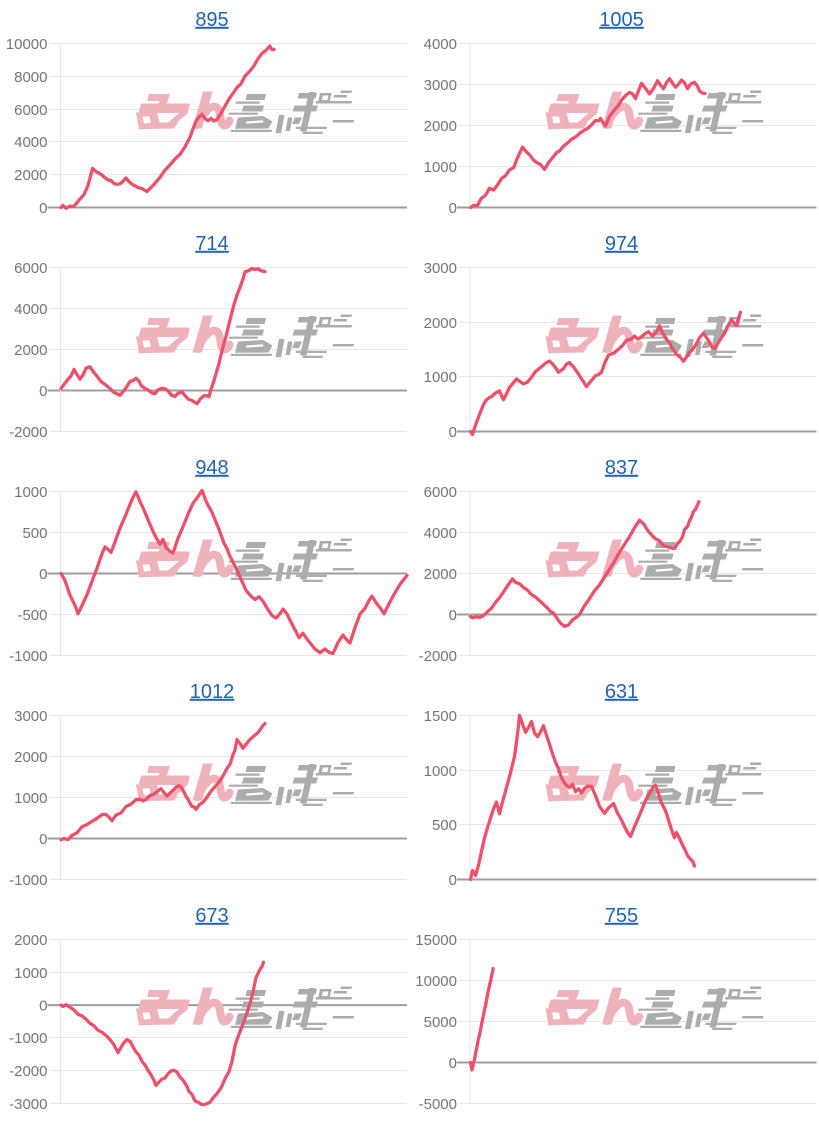 The image size is (819, 1125). Describe the element at coordinates (621, 916) in the screenshot. I see `svg-text: 755` at that location.